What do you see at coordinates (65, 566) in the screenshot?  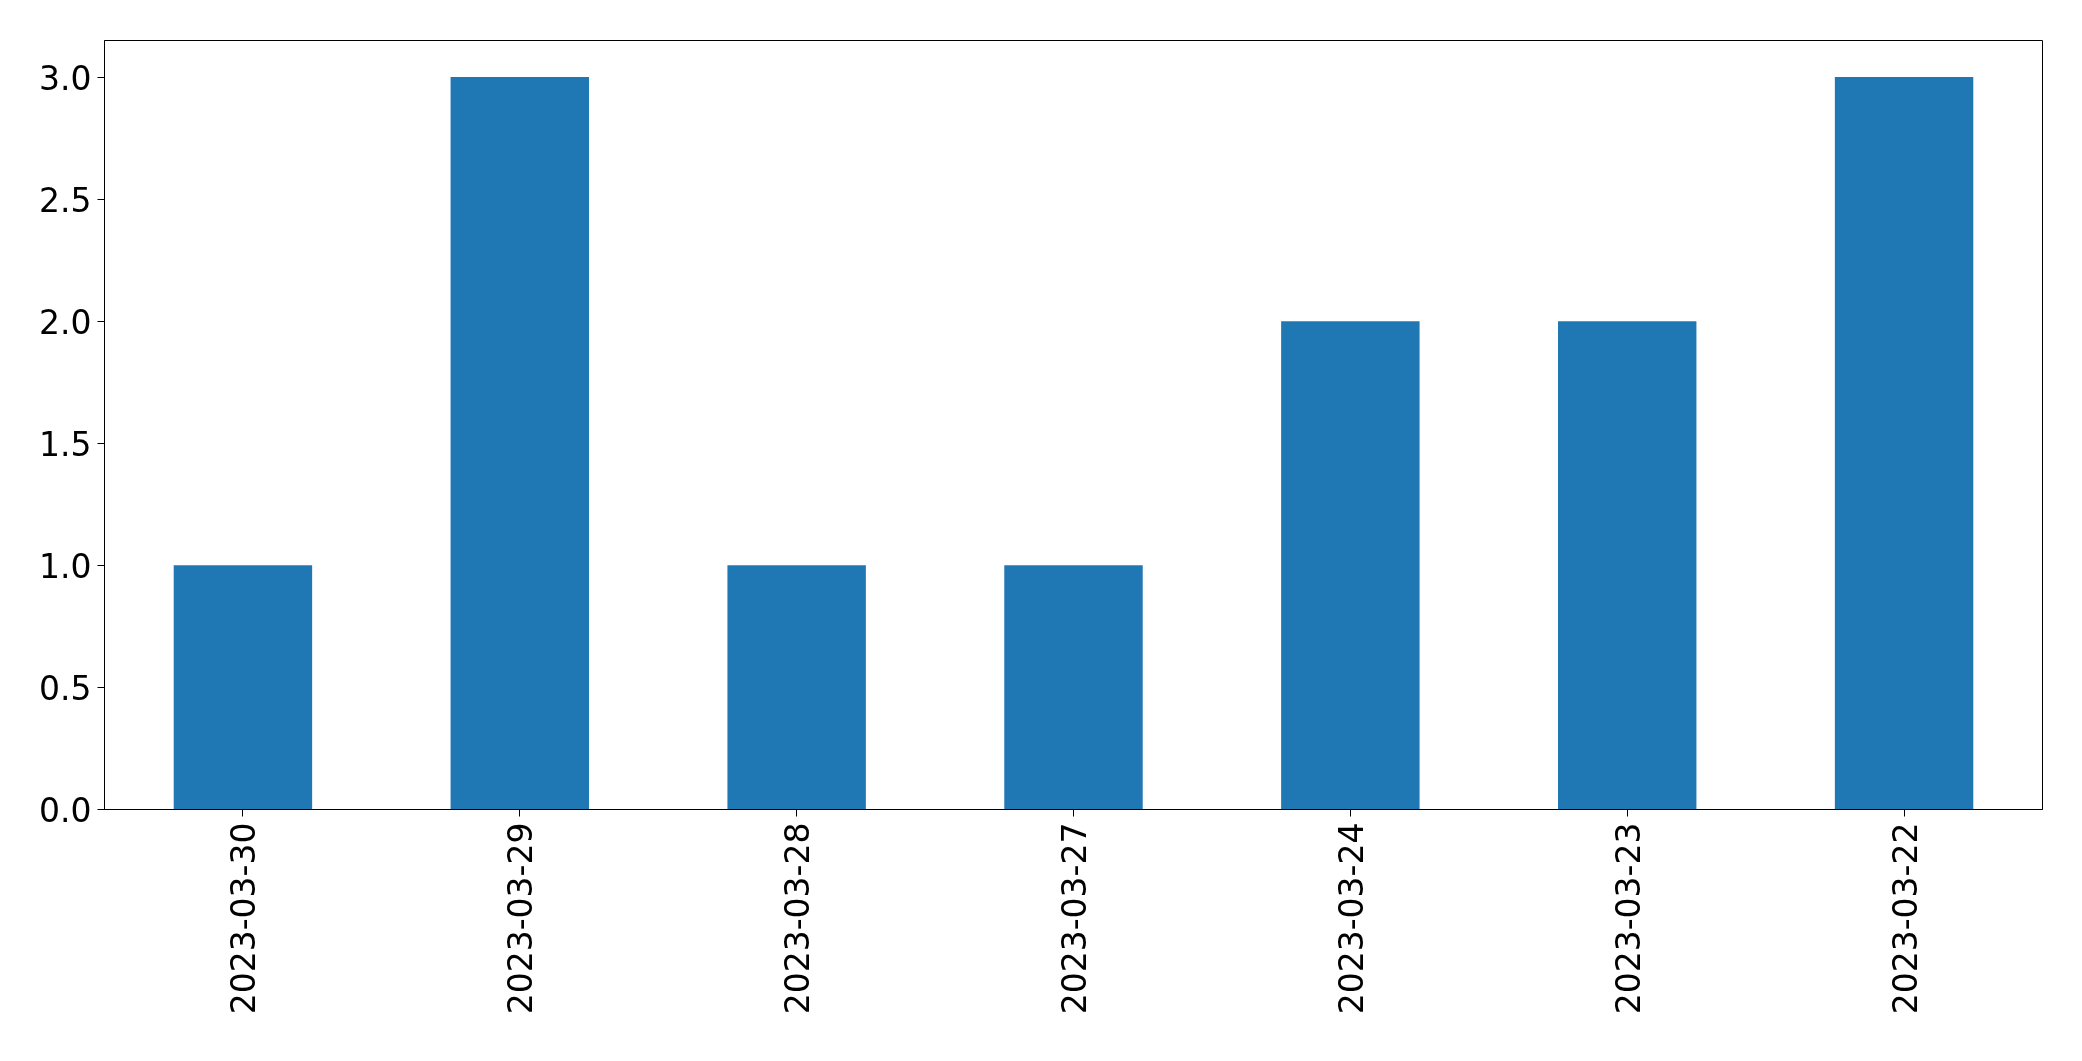 I see `y-tick-label: 1.0` at bounding box center [65, 566].